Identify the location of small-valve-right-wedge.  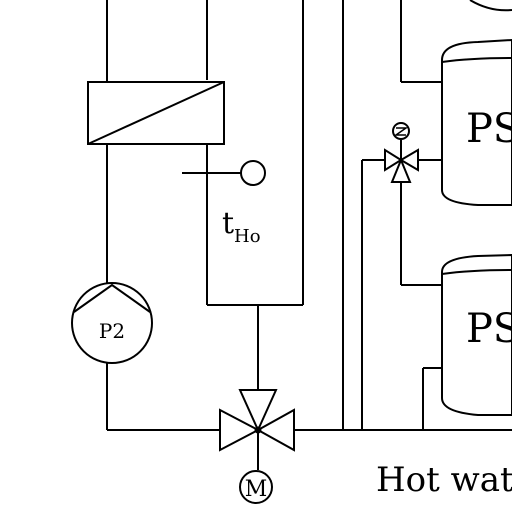
(409, 160).